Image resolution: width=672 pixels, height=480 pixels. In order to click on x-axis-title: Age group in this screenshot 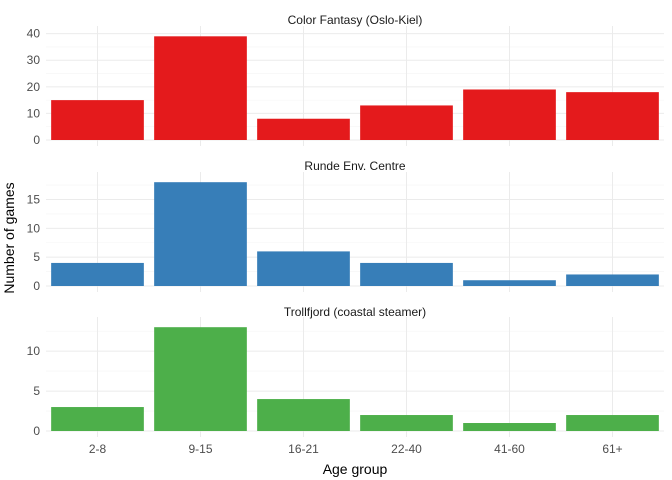, I will do `click(355, 469)`.